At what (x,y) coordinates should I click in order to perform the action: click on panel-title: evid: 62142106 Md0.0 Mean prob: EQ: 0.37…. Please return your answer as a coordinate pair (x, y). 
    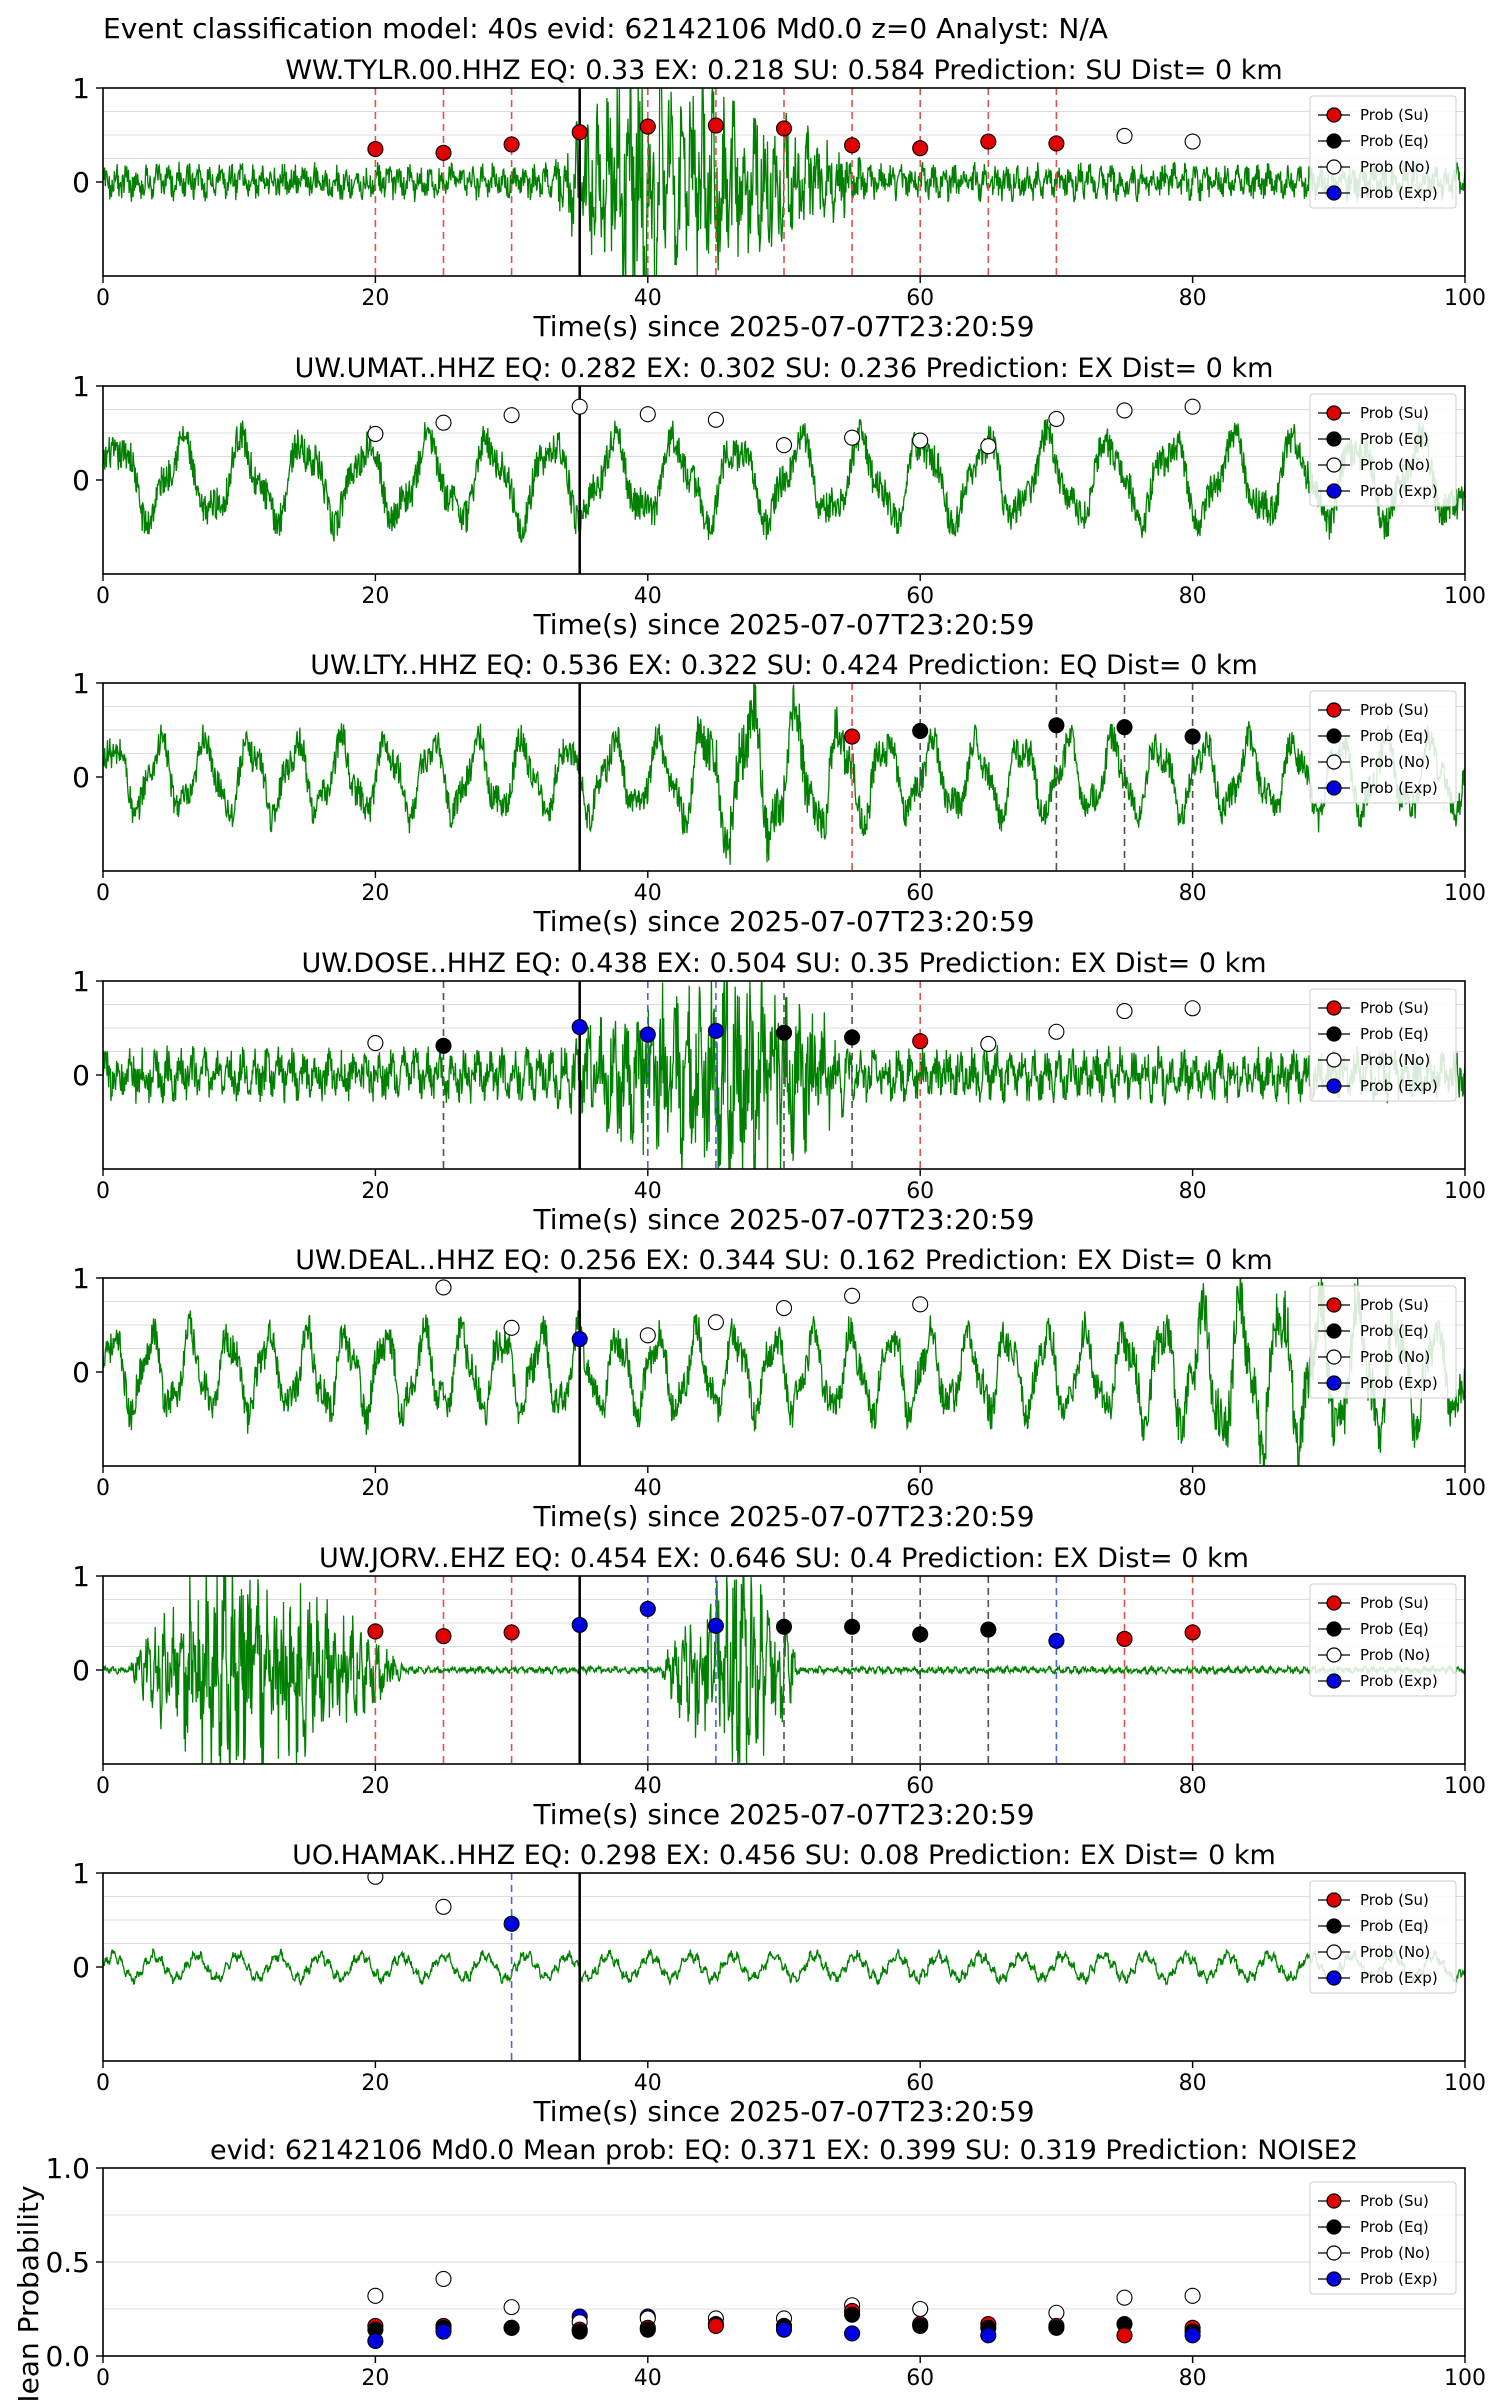
    Looking at the image, I should click on (784, 2150).